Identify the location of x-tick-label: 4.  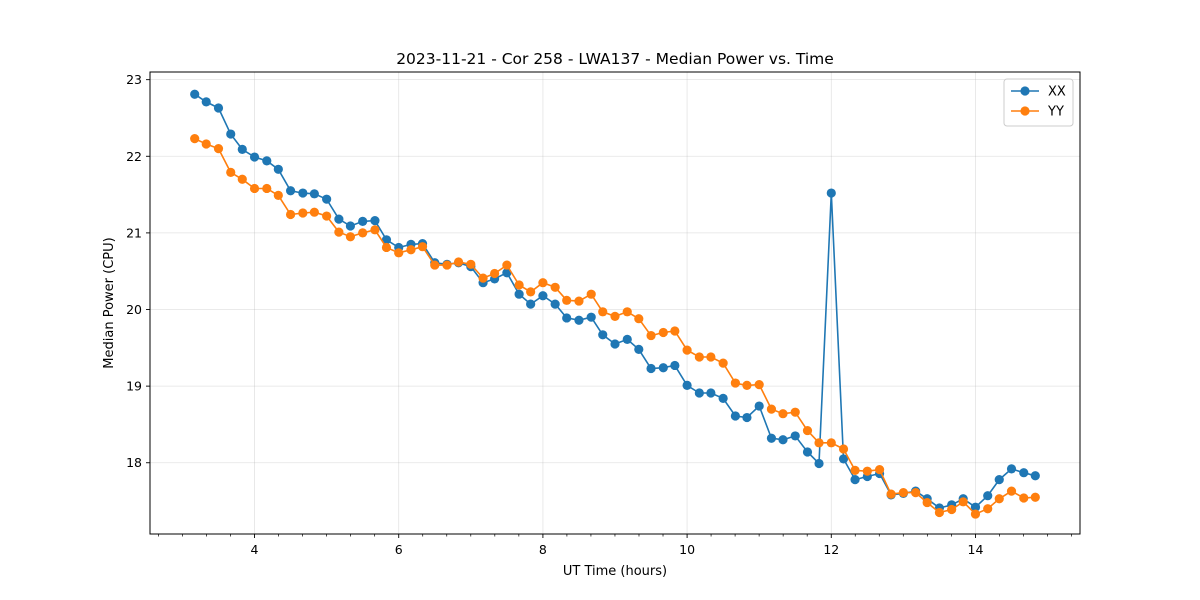
(255, 549).